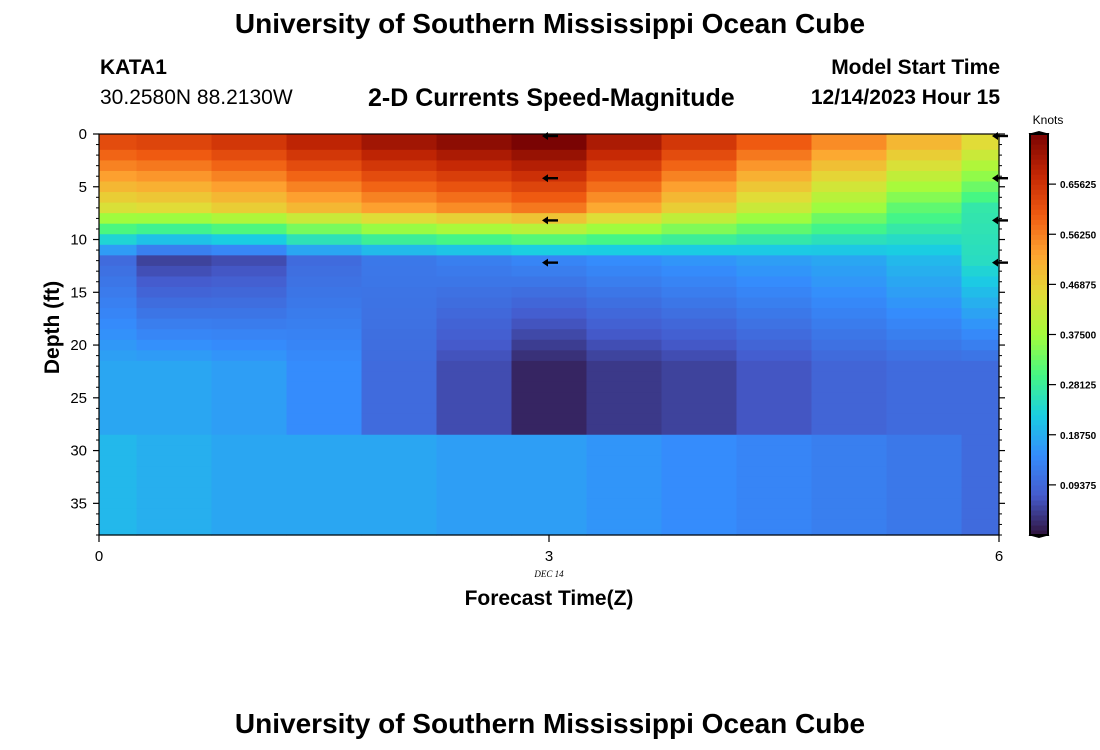 Image resolution: width=1100 pixels, height=750 pixels. What do you see at coordinates (78, 292) in the screenshot?
I see `y-tick-label: 15` at bounding box center [78, 292].